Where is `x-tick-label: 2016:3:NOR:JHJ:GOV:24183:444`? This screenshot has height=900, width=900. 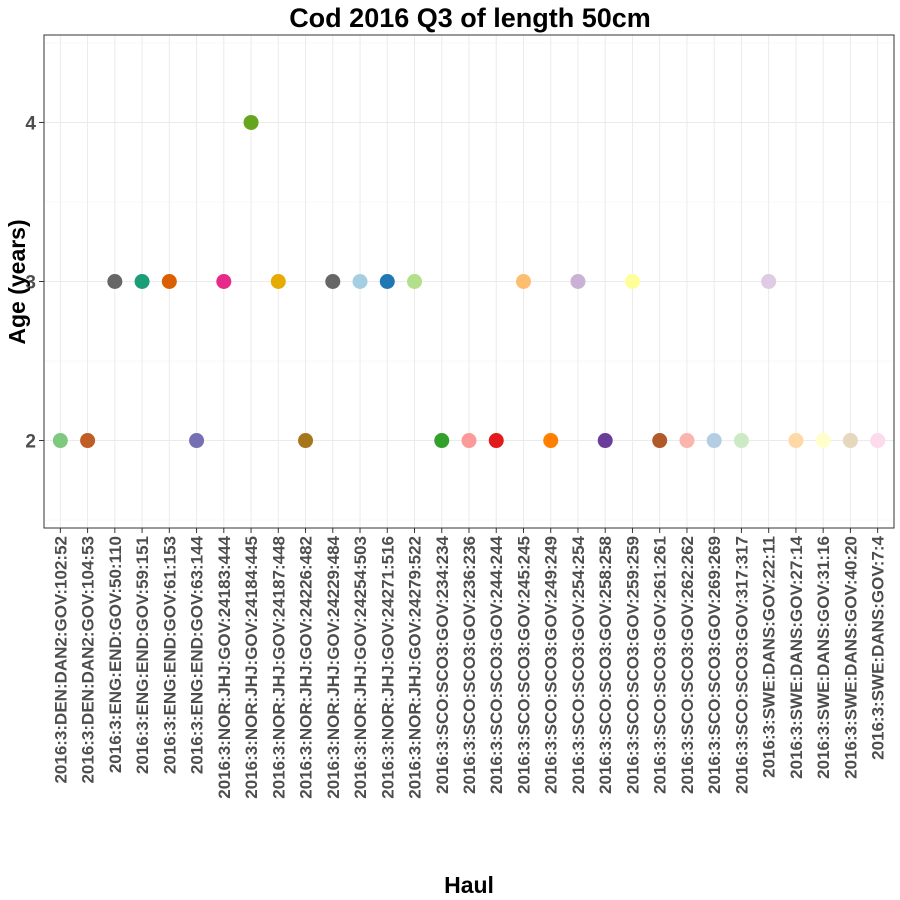
x-tick-label: 2016:3:NOR:JHJ:GOV:24183:444 is located at coordinates (224, 666).